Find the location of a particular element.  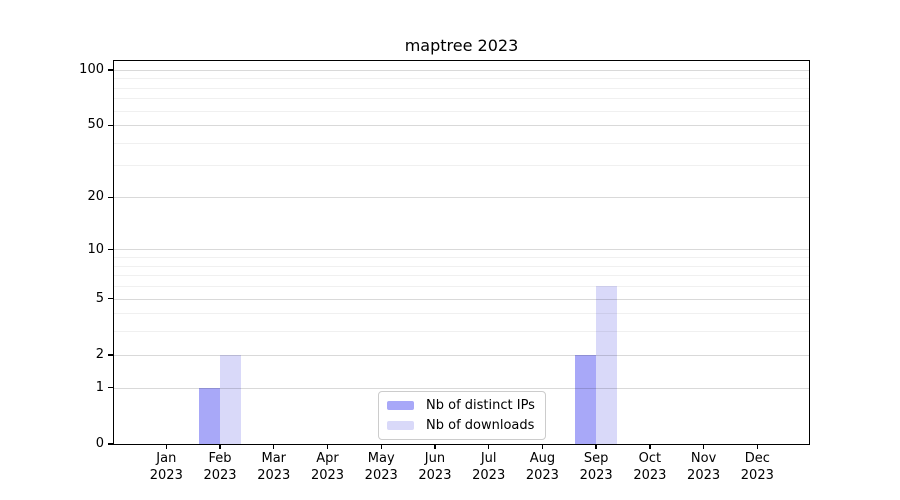

y-tick-label: 100 is located at coordinates (91, 70).